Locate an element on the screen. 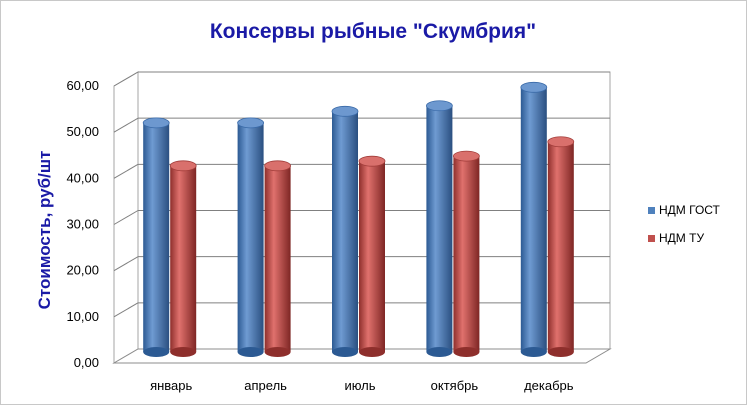  y-tick-label: 20,00 is located at coordinates (82, 270).